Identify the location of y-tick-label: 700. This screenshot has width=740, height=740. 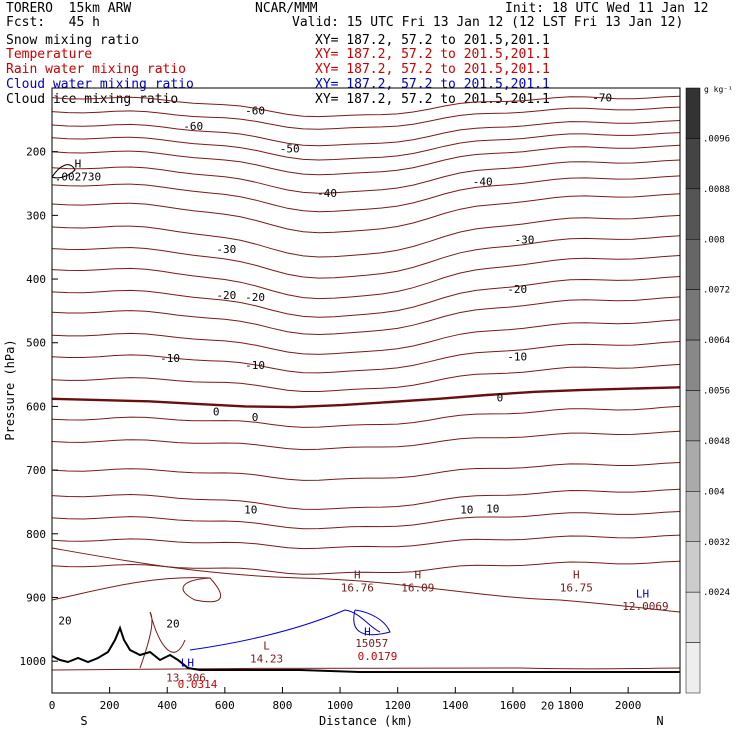
(36, 470).